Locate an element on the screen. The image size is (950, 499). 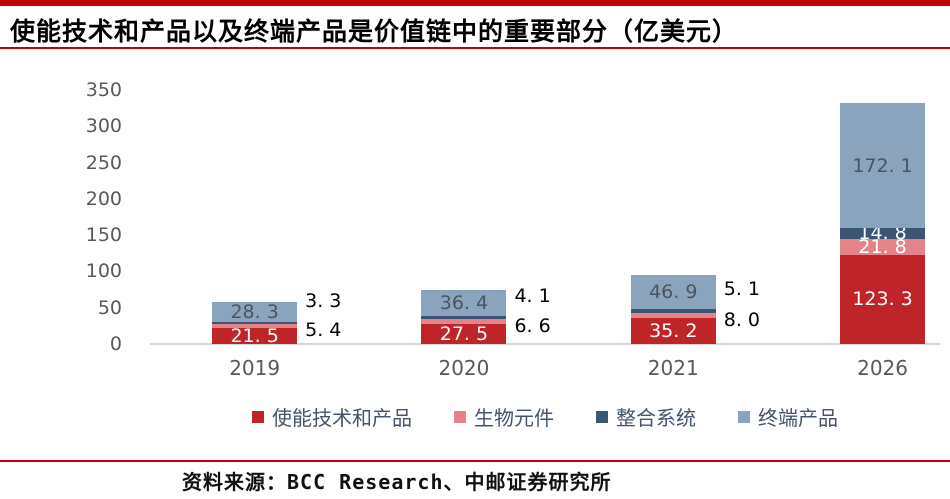
value-label: 172. 1 is located at coordinates (882, 165).